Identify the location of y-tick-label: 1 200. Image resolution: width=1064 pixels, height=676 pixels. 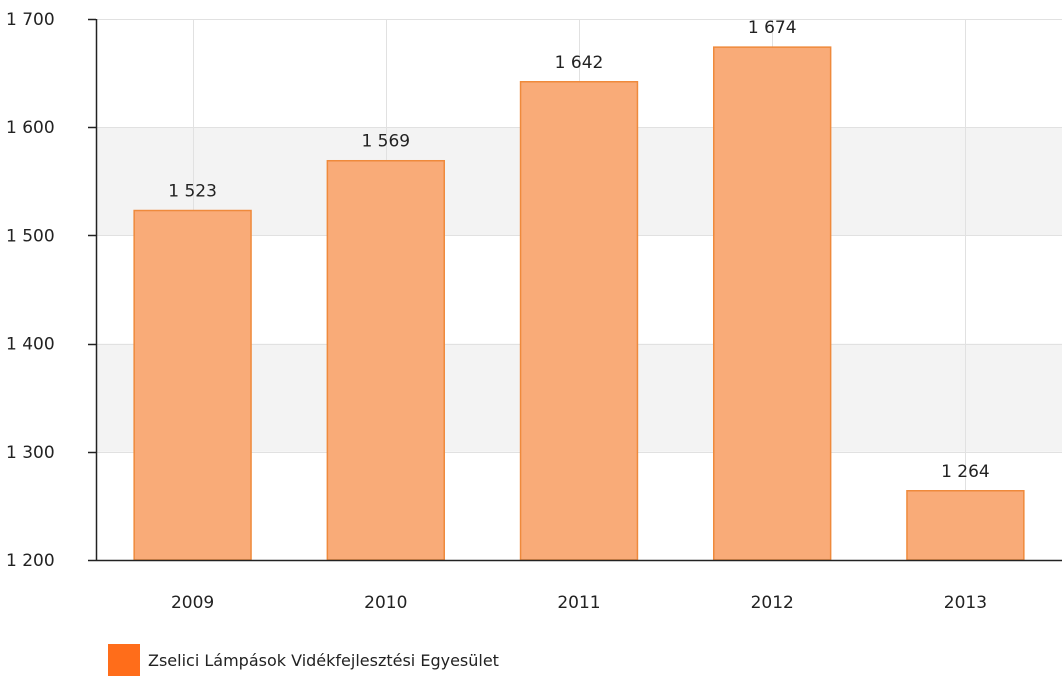
(30, 561).